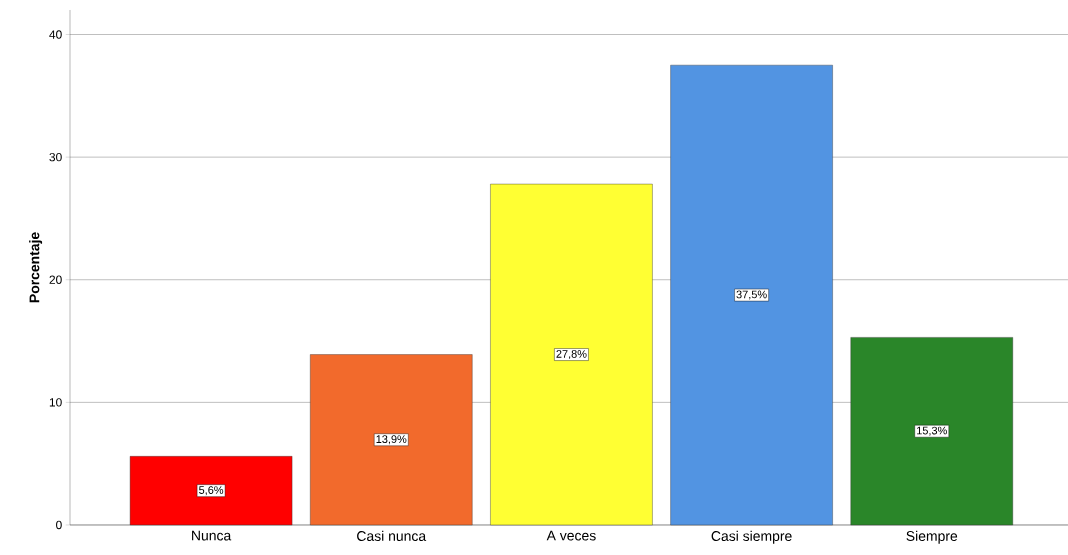 The width and height of the screenshot is (1068, 555). Describe the element at coordinates (55, 402) in the screenshot. I see `y-tick-label: 10` at that location.